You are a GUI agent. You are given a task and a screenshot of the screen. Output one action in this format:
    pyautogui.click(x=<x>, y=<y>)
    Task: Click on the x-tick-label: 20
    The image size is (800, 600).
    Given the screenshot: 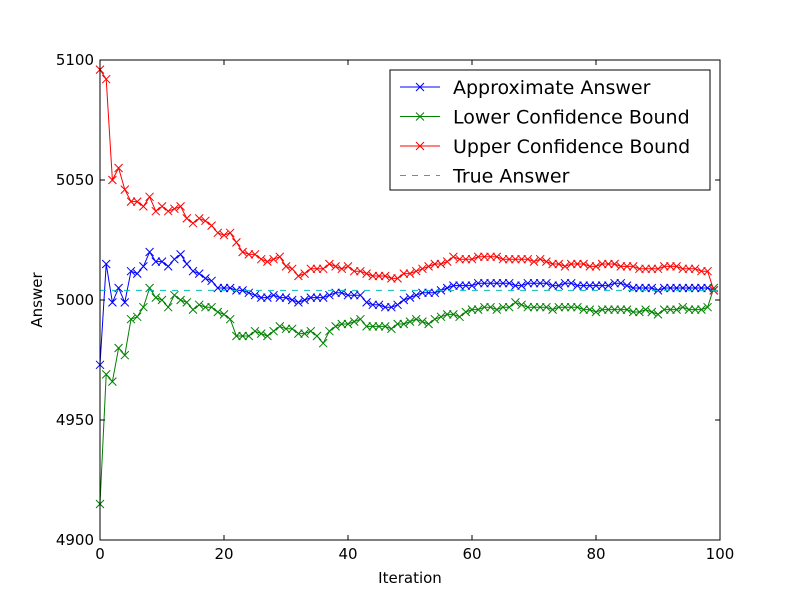 What is the action you would take?
    pyautogui.click(x=223, y=554)
    